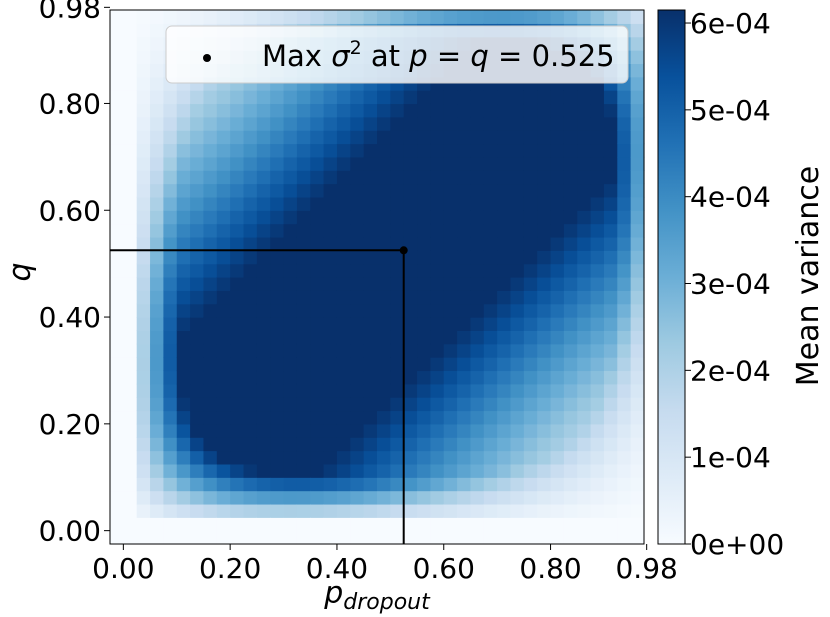 This screenshot has height=617, width=830. Describe the element at coordinates (70, 12) in the screenshot. I see `y-tick-label: 0.98` at that location.